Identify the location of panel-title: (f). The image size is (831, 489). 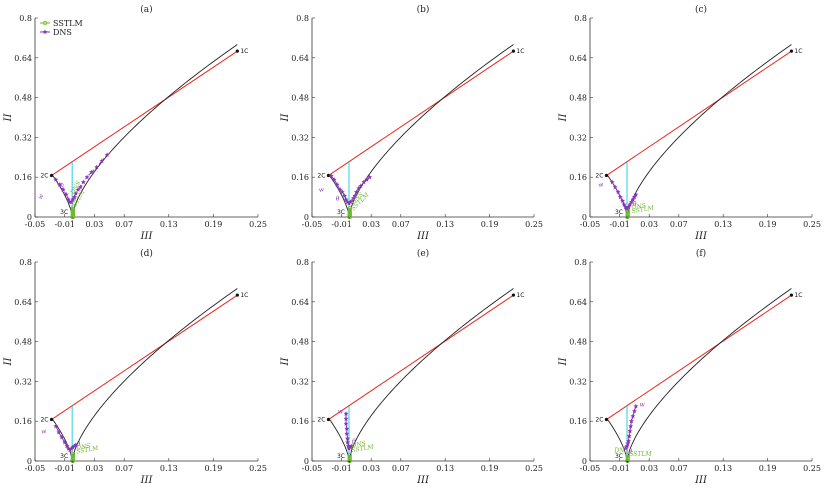
(701, 253).